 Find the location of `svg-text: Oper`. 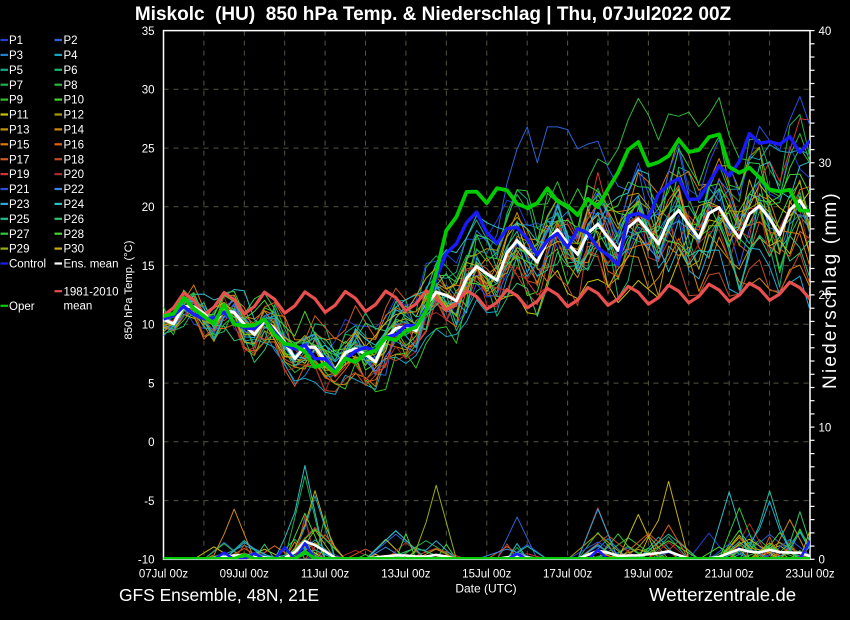

svg-text: Oper is located at coordinates (22, 307).